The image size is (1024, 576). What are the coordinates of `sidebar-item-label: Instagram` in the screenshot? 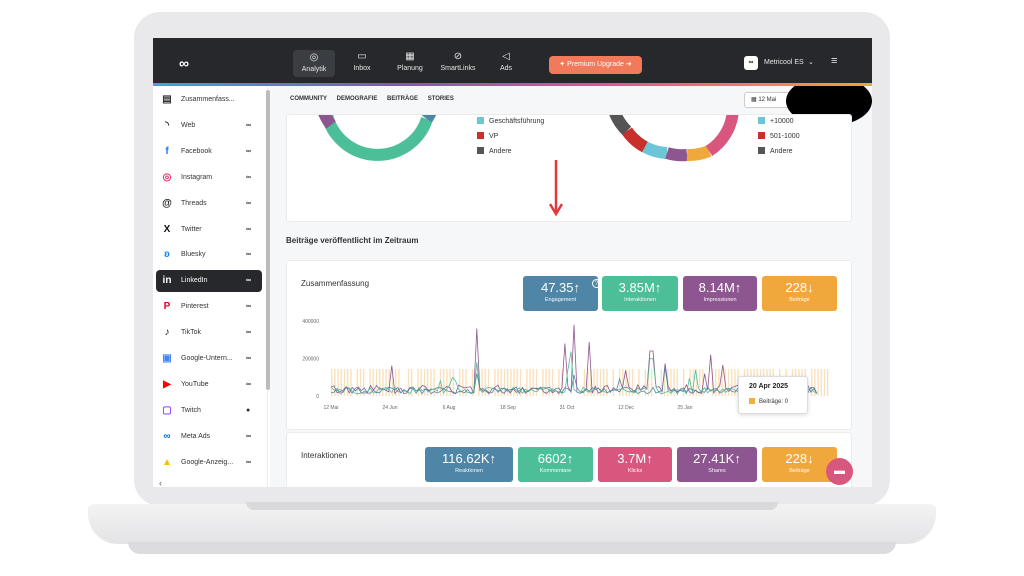 It's located at (197, 177).